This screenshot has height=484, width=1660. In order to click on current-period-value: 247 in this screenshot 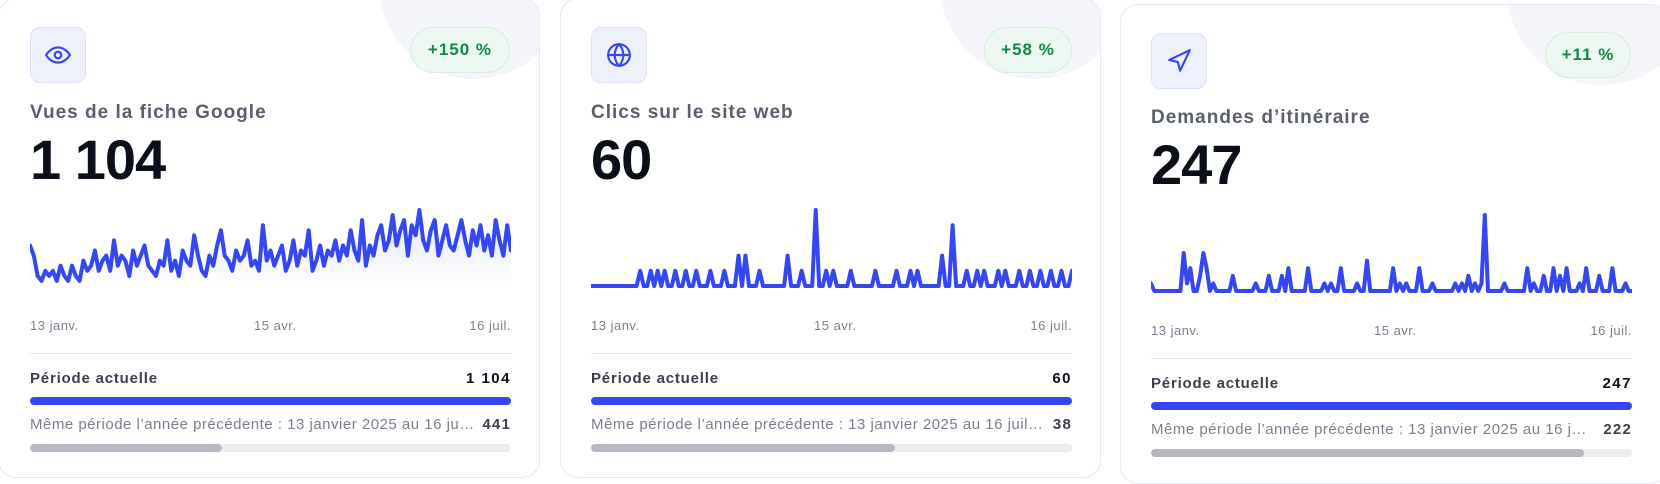, I will do `click(1617, 383)`.